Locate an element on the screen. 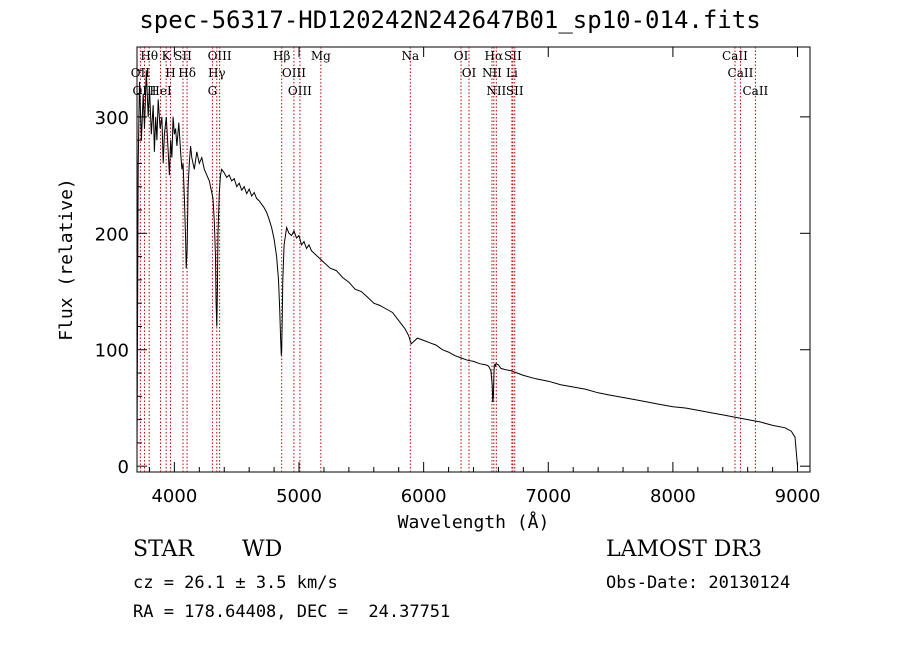 The width and height of the screenshot is (900, 649). line-marker-label-2: OIII is located at coordinates (144, 91).